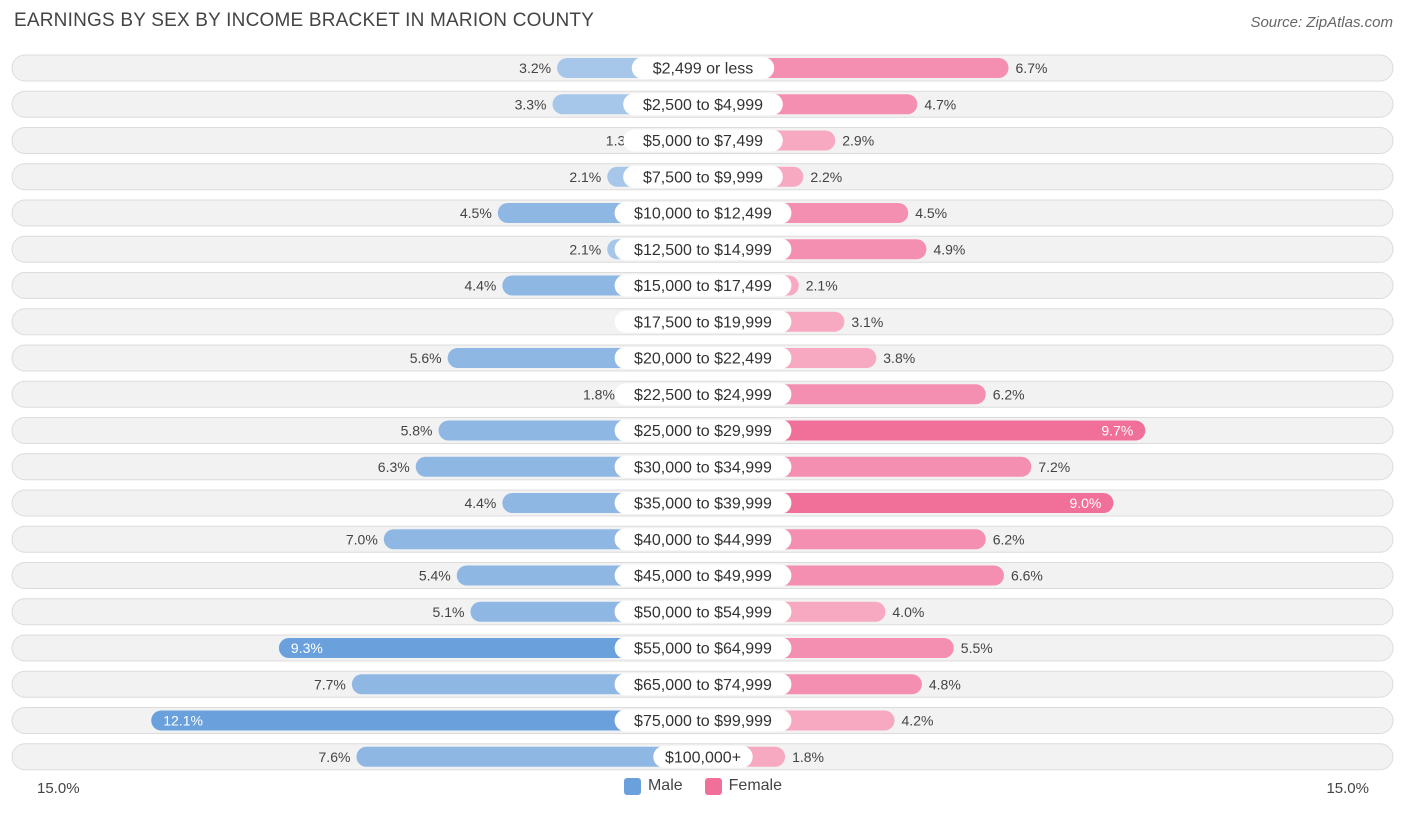  What do you see at coordinates (945, 684) in the screenshot?
I see `value-label-female: 4.8%` at bounding box center [945, 684].